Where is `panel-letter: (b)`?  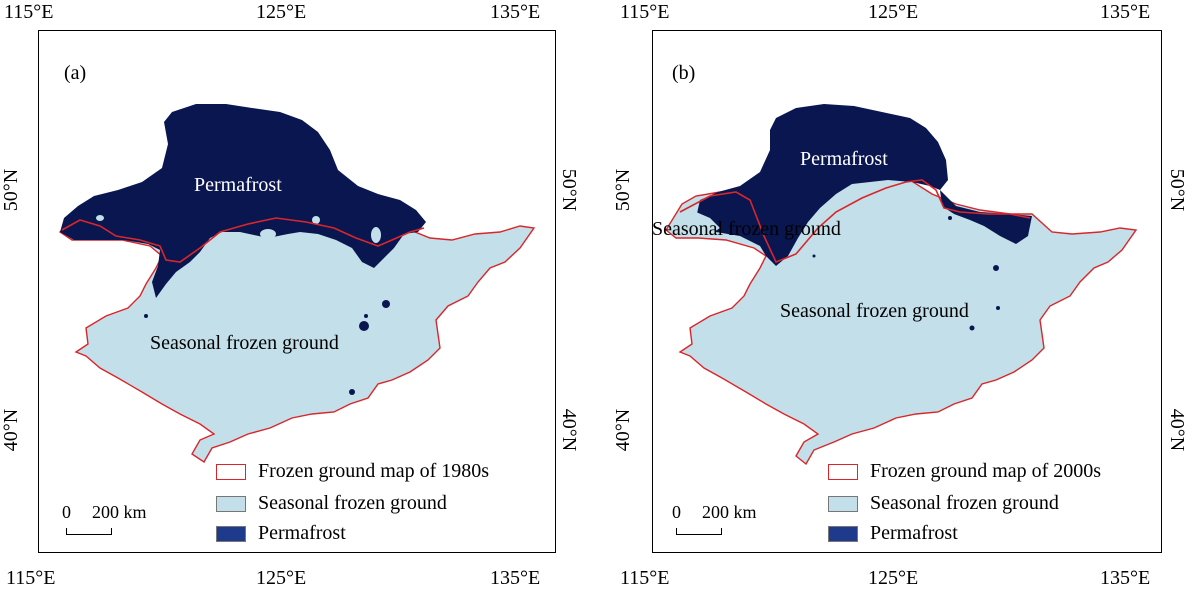 panel-letter: (b) is located at coordinates (684, 73).